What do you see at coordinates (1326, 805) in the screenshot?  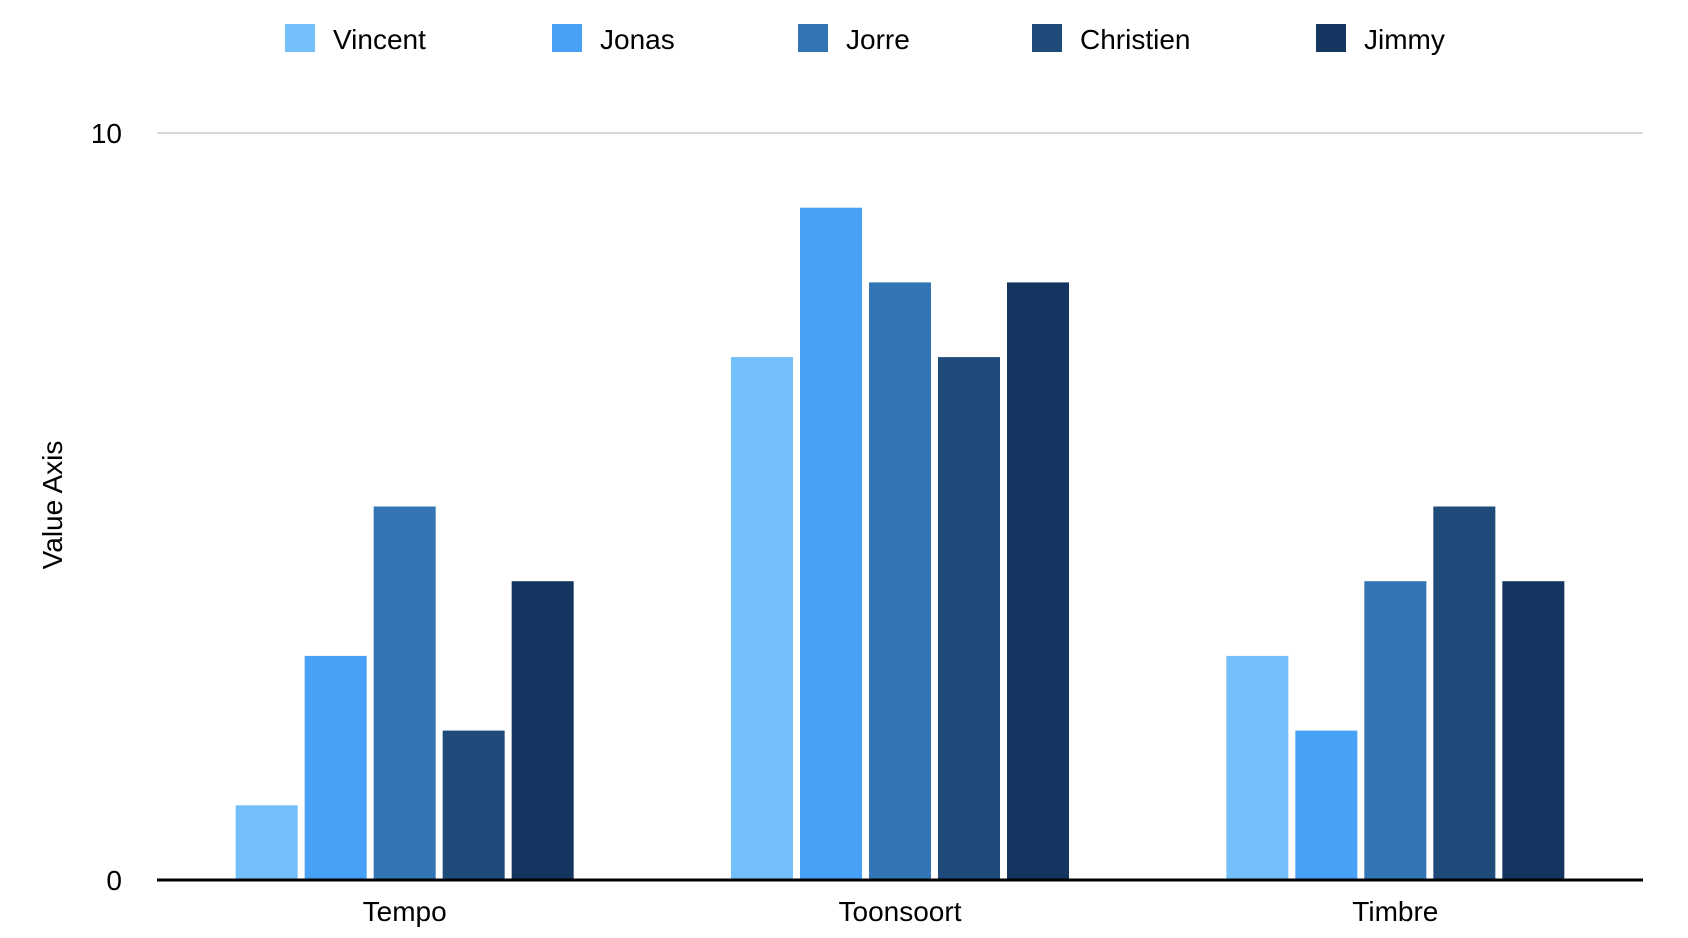 I see `bar-timbre-jonas` at bounding box center [1326, 805].